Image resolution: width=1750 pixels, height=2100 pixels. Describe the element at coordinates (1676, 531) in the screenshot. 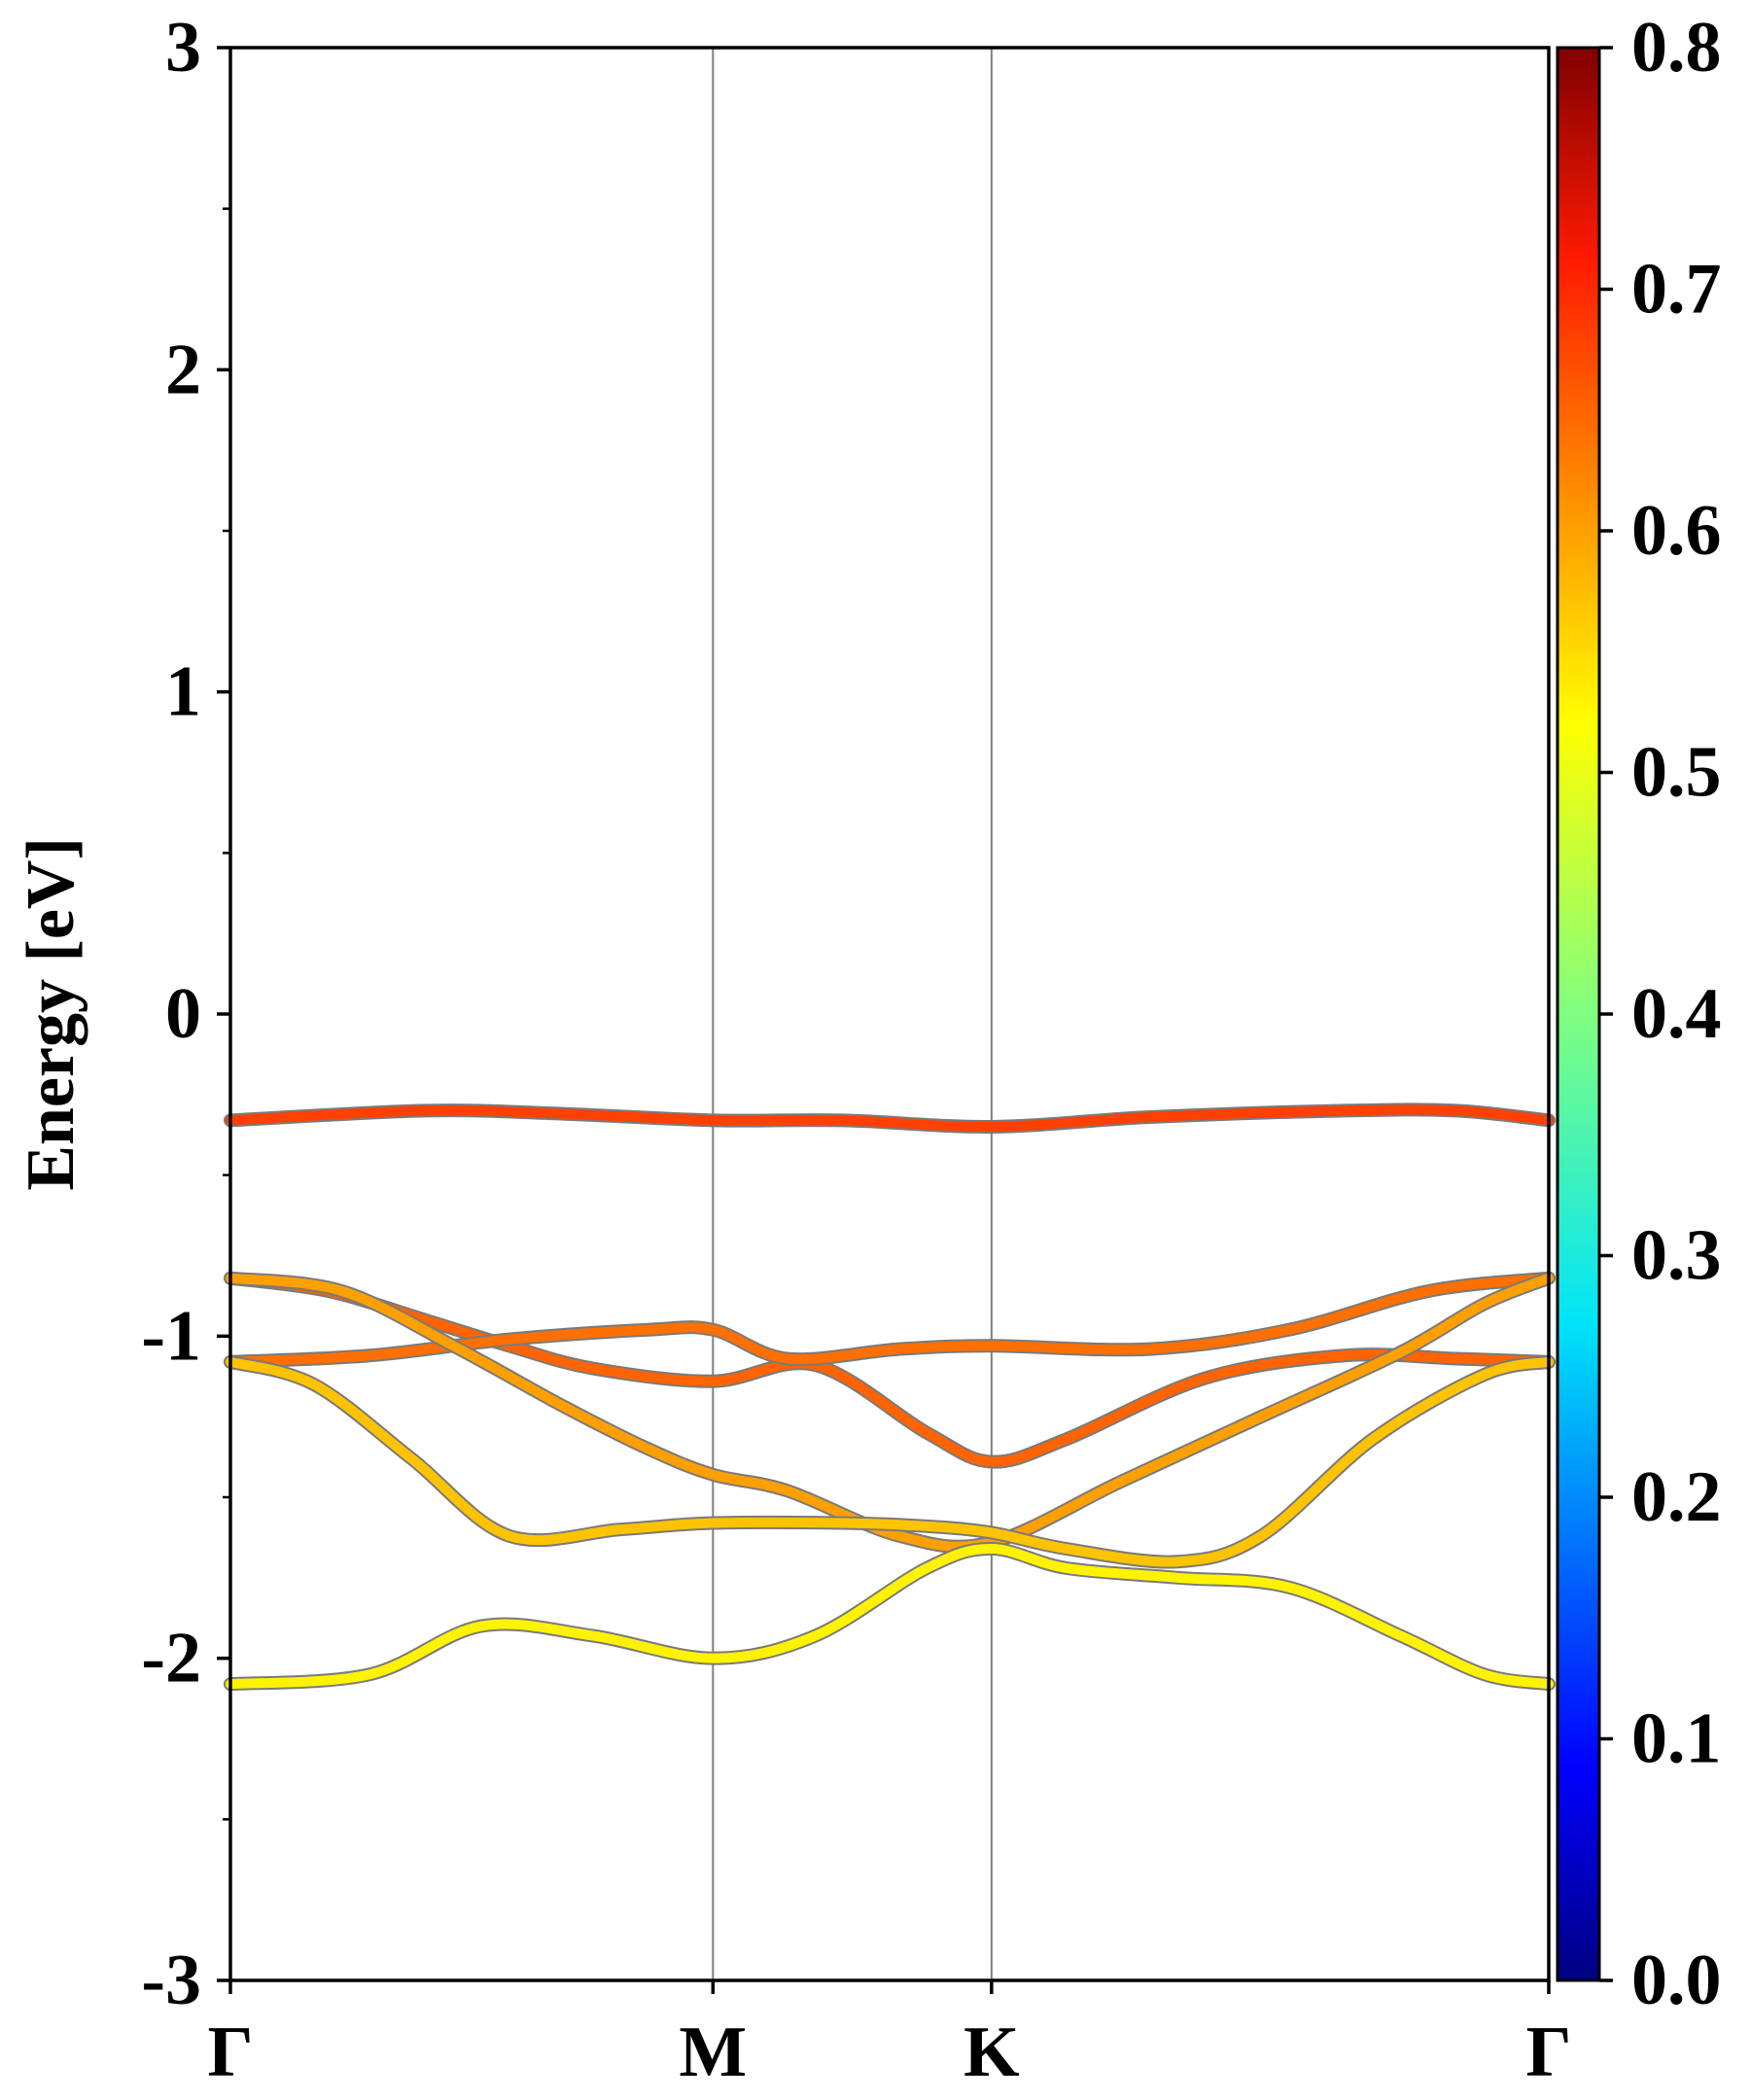

I see `colorbar-tick-label: 0.6` at that location.